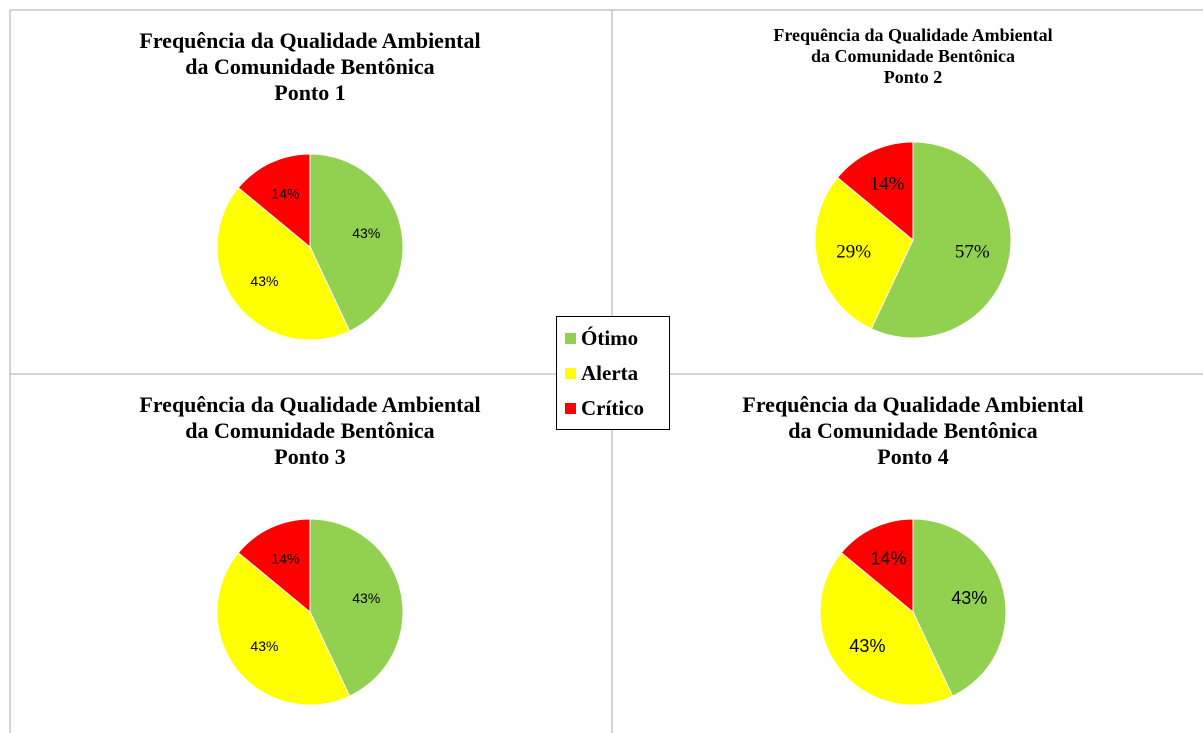 The height and width of the screenshot is (733, 1203). I want to click on legend-label: Crítico, so click(612, 408).